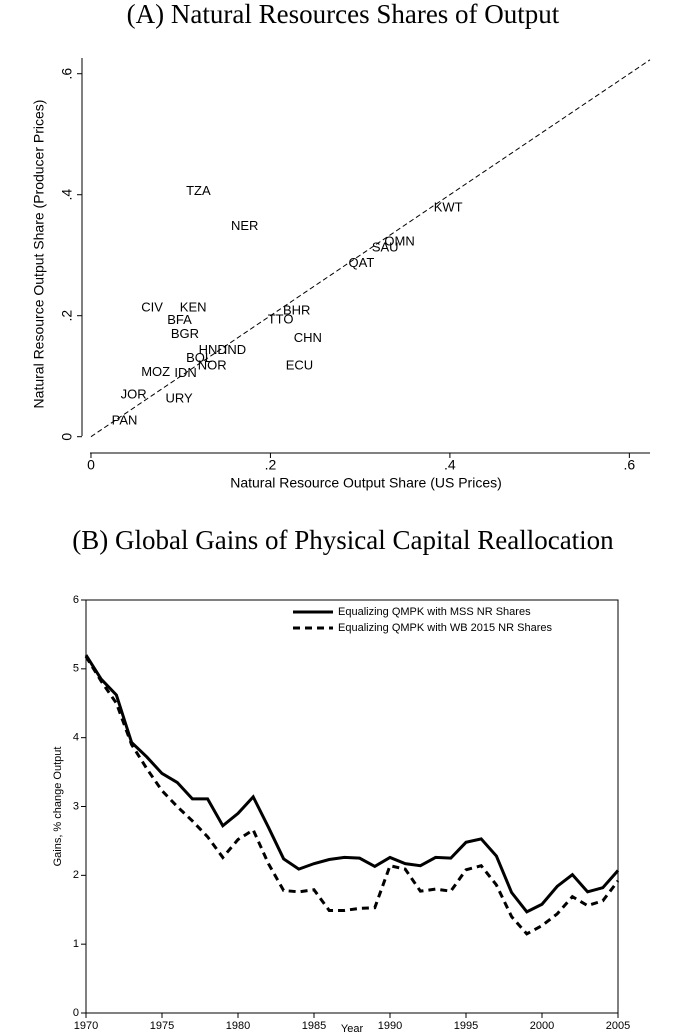 This screenshot has height=1036, width=687. I want to click on point-label: CIV, so click(152, 306).